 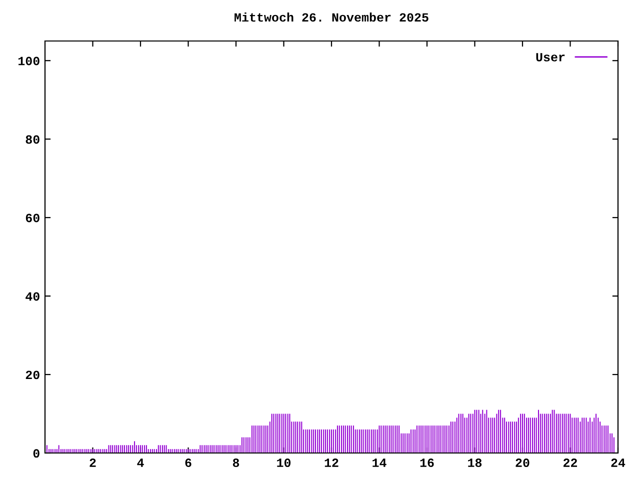 I want to click on x-tick-label: 8, so click(x=236, y=463).